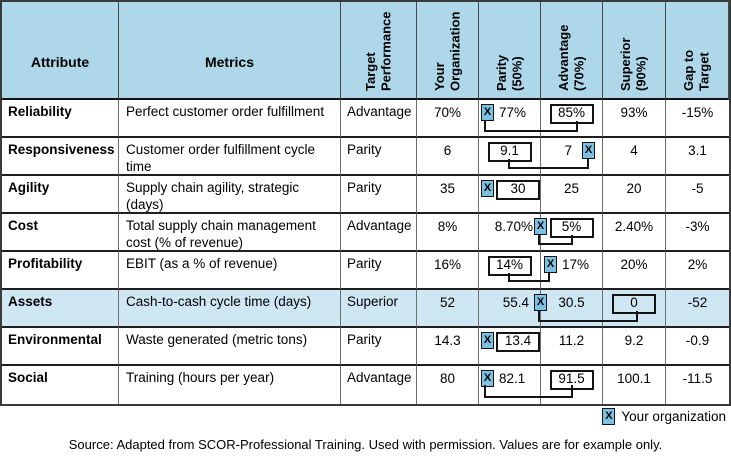 The image size is (731, 460). I want to click on column-header-superior: Superior (90%), so click(634, 51).